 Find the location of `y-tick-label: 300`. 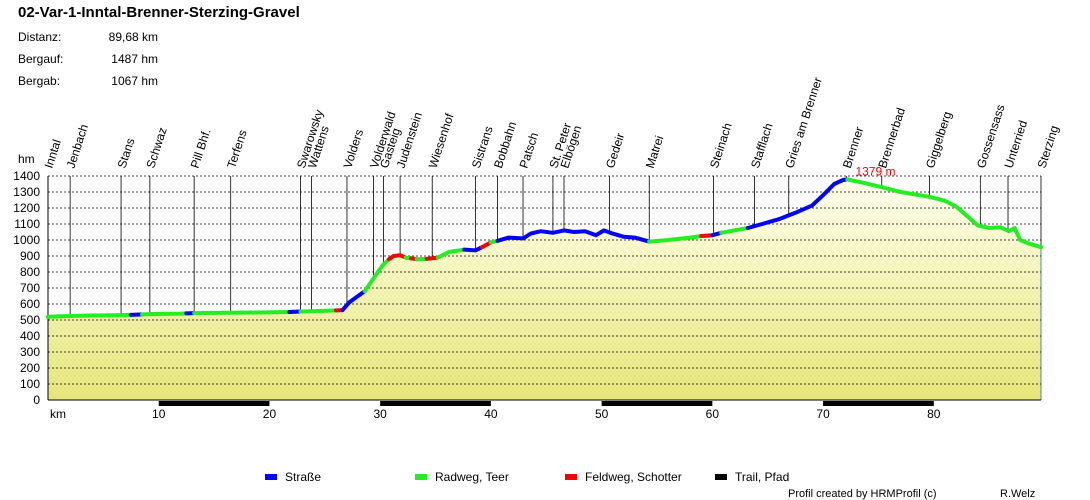

y-tick-label: 300 is located at coordinates (30, 352).